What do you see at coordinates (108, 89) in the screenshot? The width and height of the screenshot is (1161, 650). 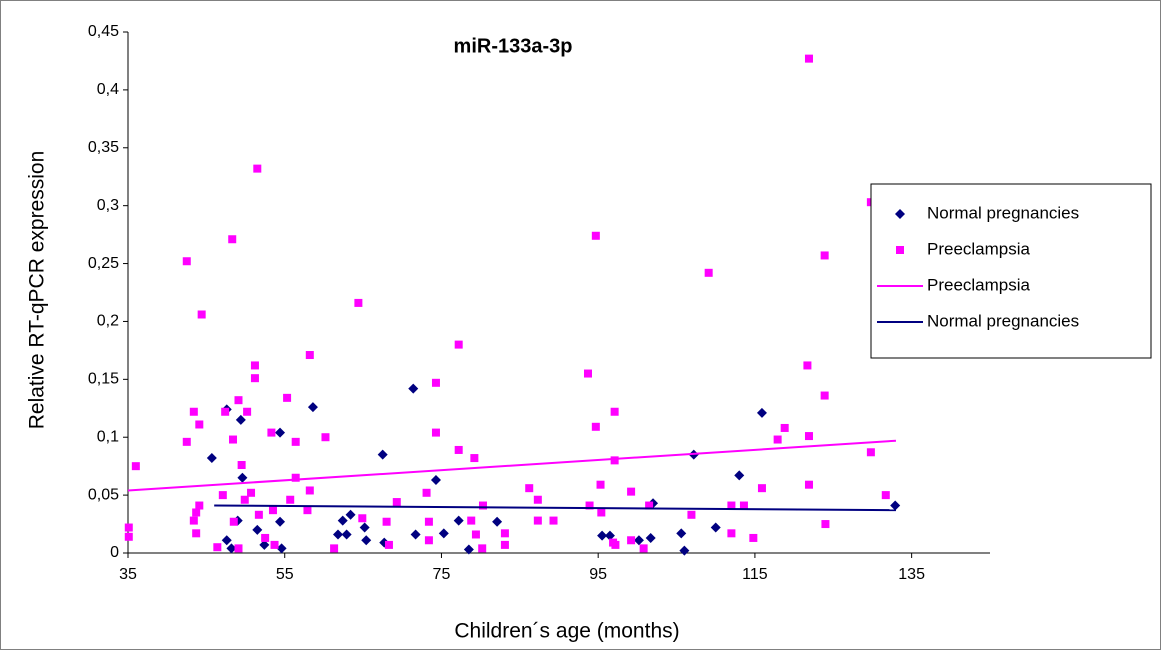 I see `y-tick-label: 0,4` at bounding box center [108, 89].